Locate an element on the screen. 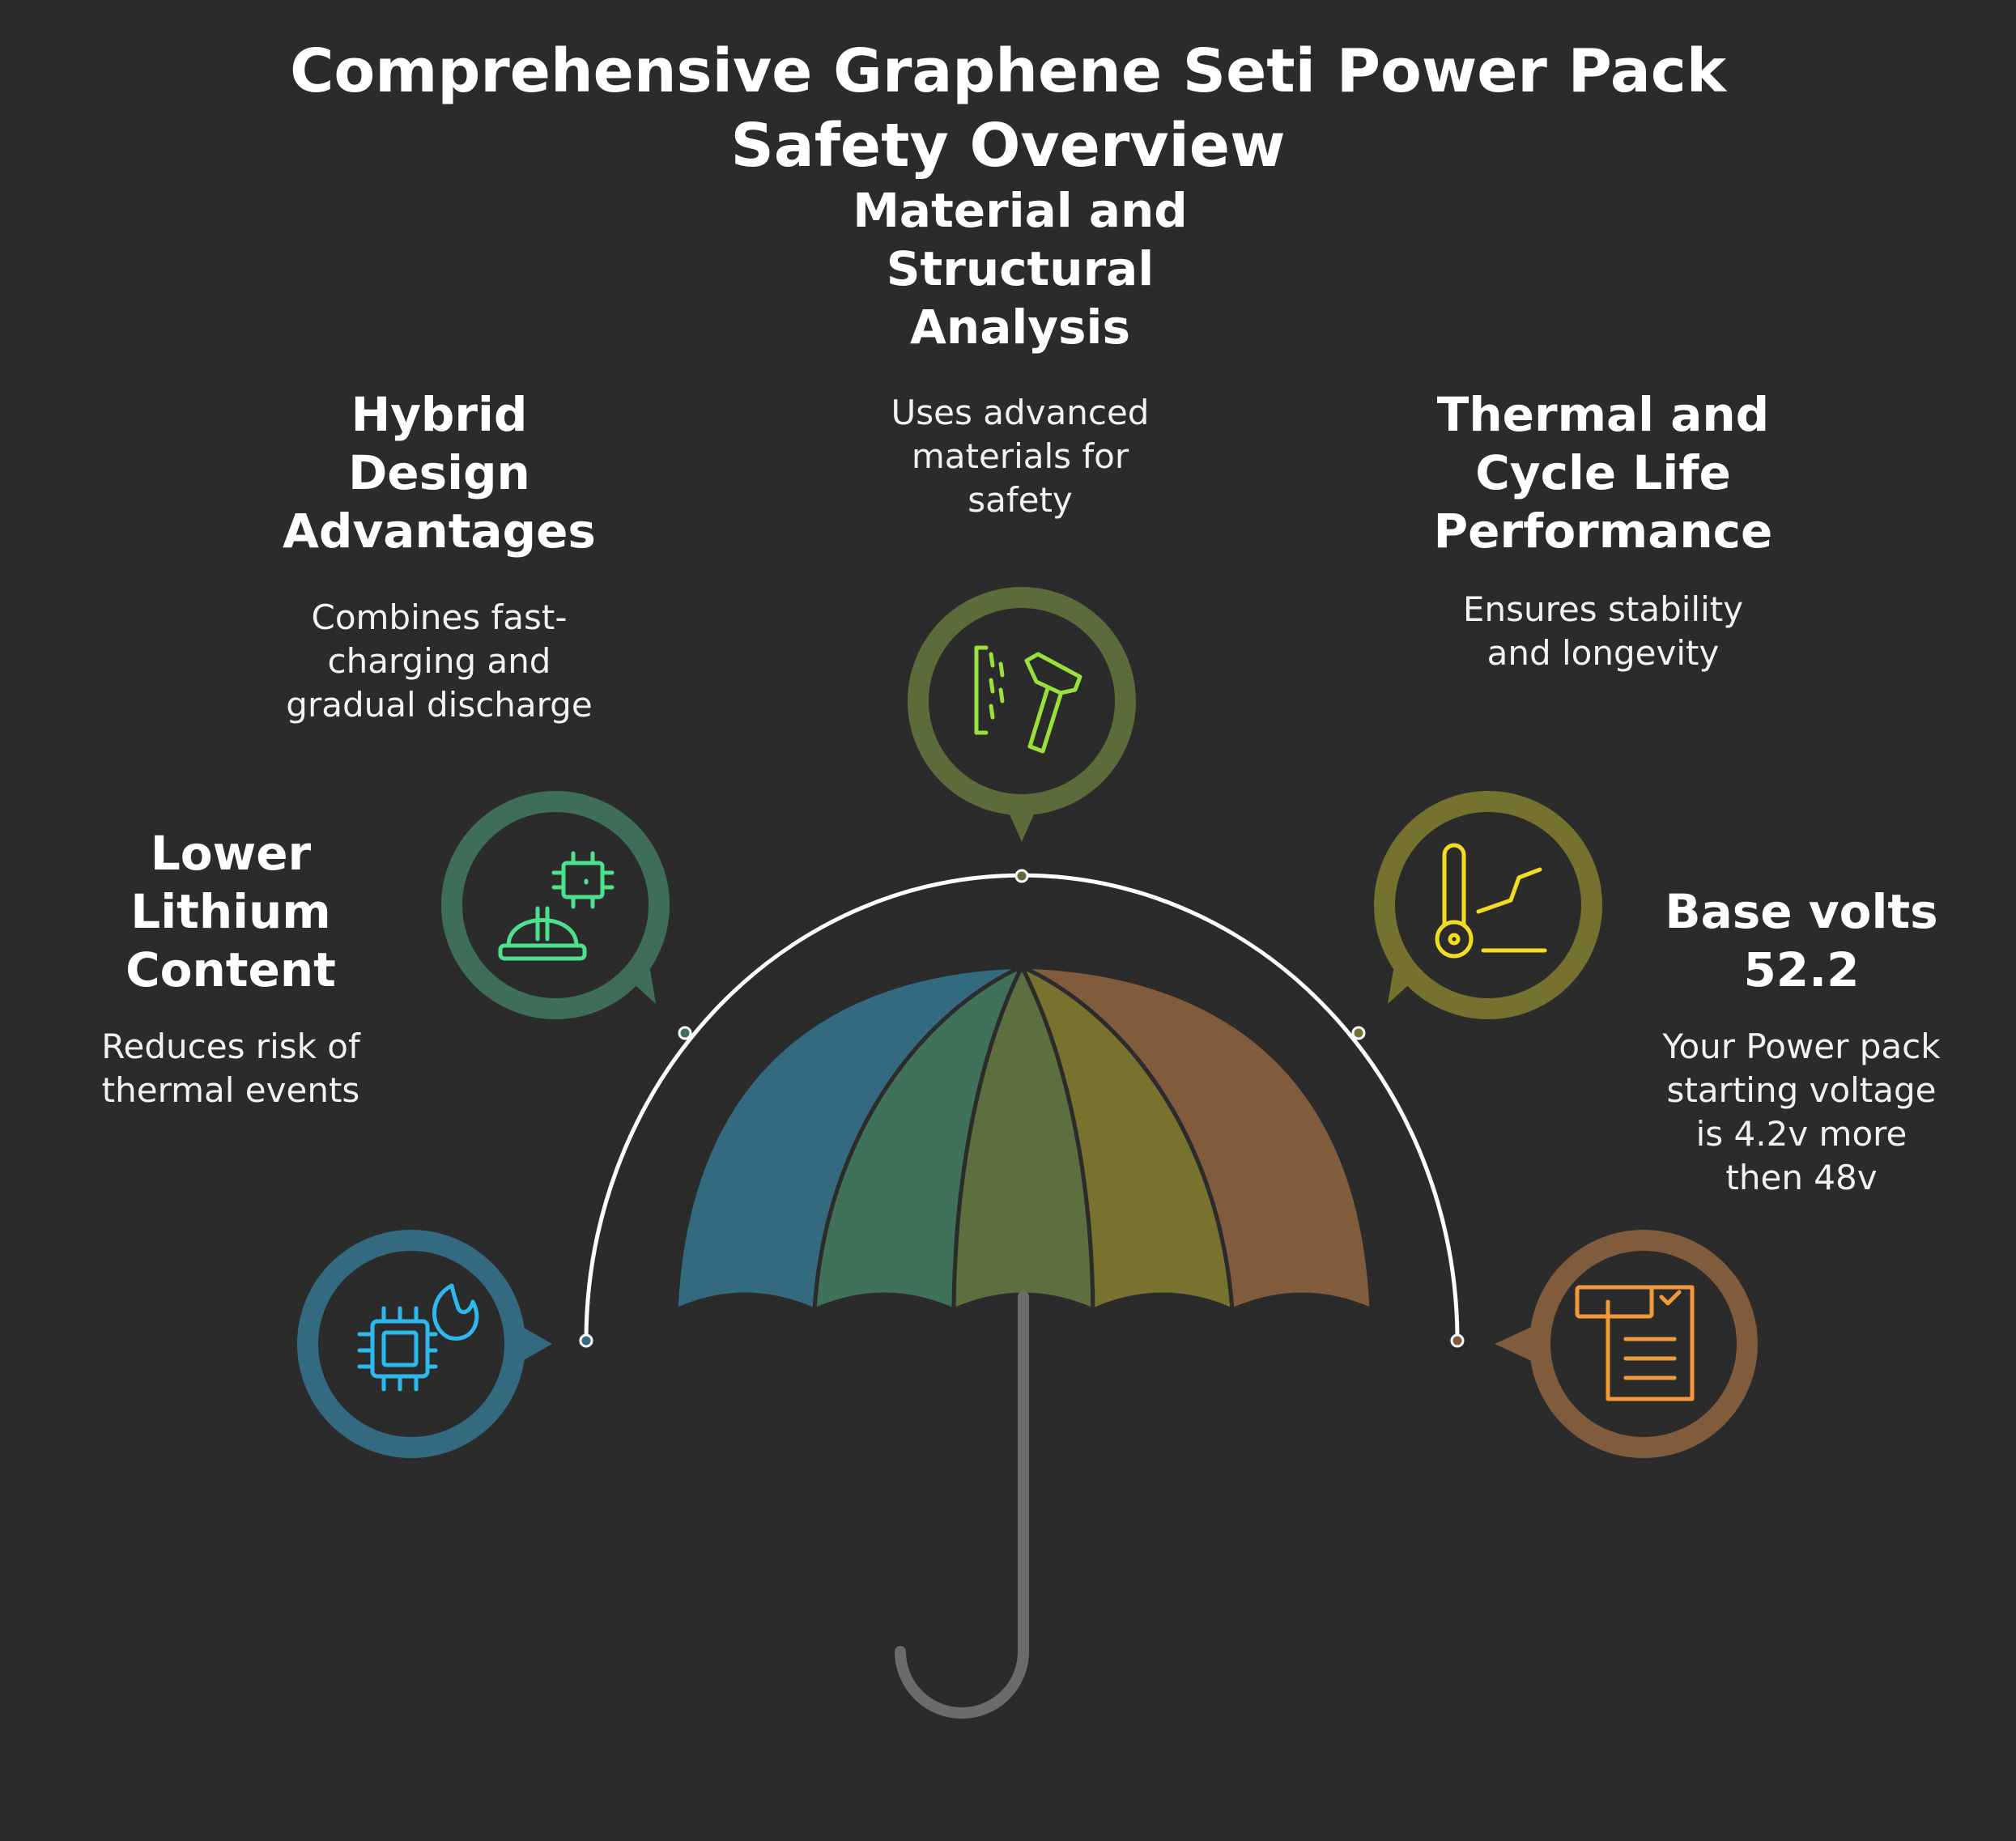 This screenshot has height=1841, width=2016. volts-heading: Base volts 52.2 is located at coordinates (1801, 940).